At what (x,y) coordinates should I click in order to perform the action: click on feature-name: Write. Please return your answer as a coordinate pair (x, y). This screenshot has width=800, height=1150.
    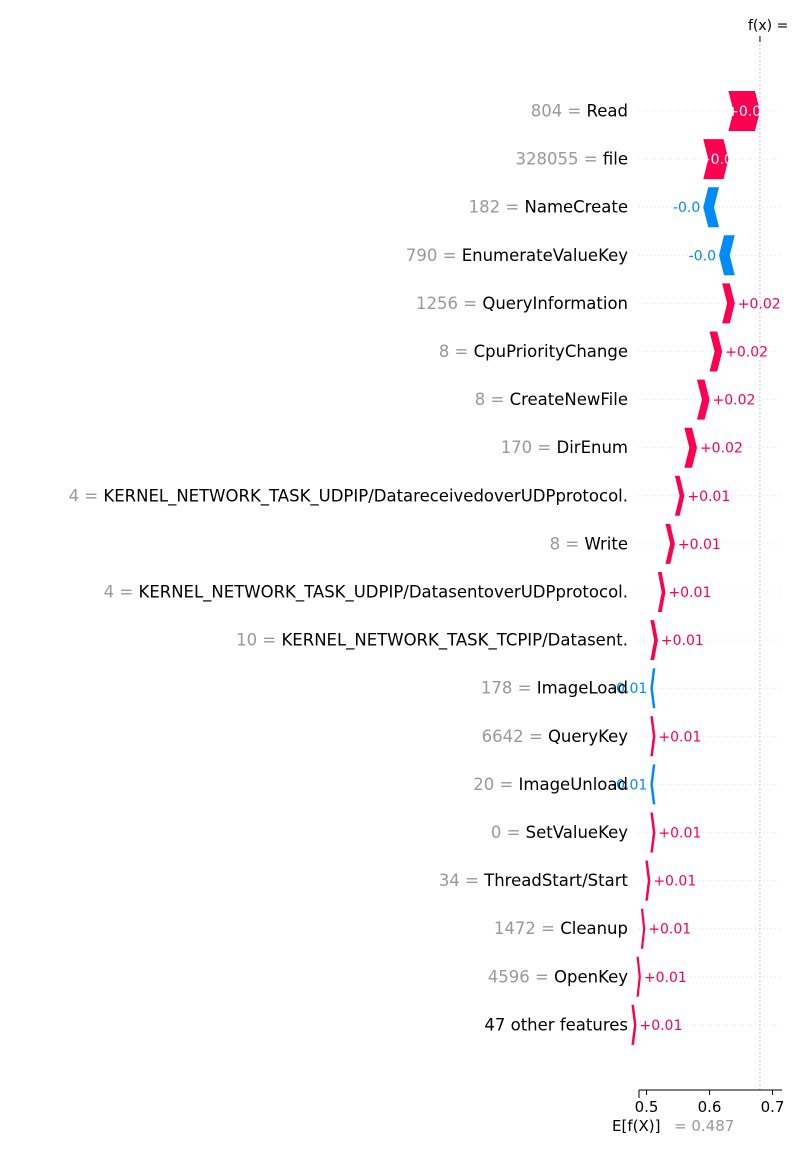
    Looking at the image, I should click on (606, 543).